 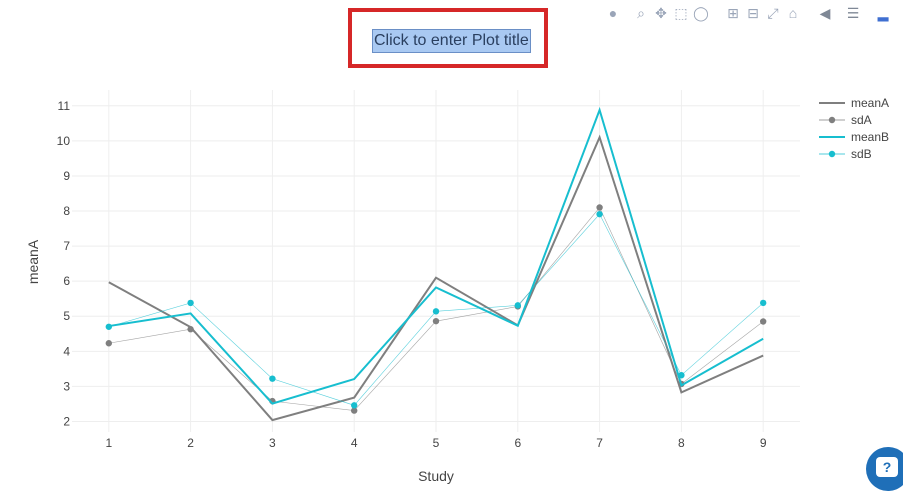 What do you see at coordinates (845, 154) in the screenshot?
I see `legend-item-sdB: sdB` at bounding box center [845, 154].